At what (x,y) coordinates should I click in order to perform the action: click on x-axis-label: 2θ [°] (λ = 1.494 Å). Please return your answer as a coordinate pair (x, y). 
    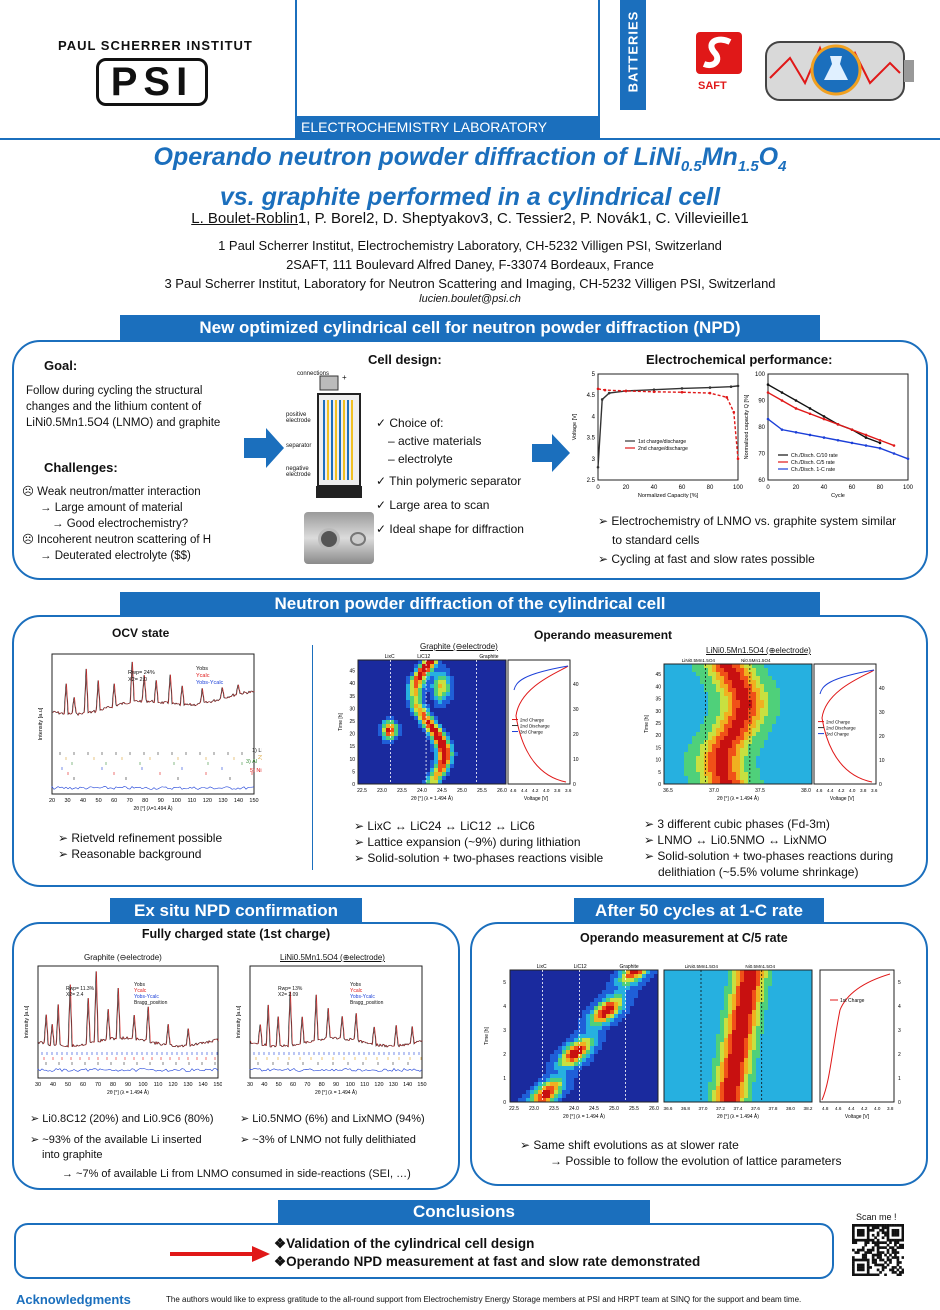
    Looking at the image, I should click on (336, 1092).